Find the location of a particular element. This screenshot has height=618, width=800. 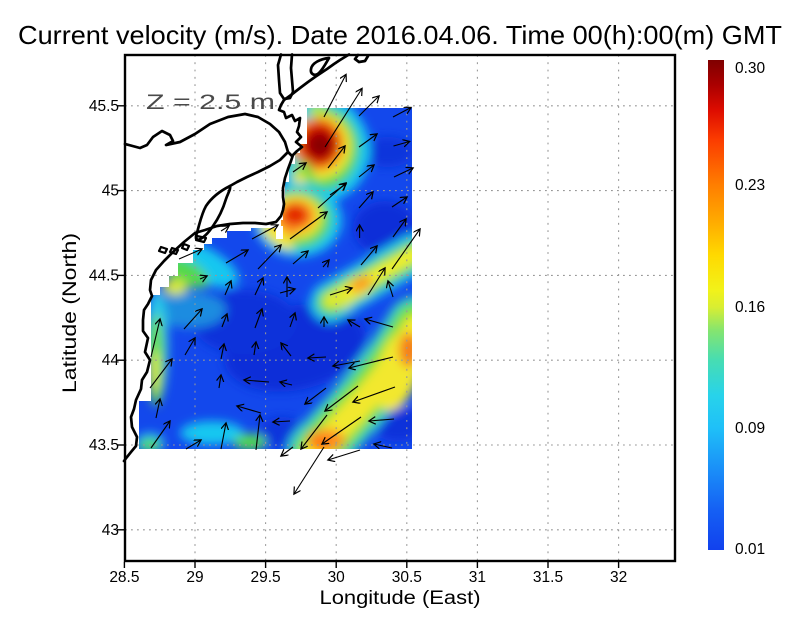

svg-text: Longitude (East) is located at coordinates (400, 598).